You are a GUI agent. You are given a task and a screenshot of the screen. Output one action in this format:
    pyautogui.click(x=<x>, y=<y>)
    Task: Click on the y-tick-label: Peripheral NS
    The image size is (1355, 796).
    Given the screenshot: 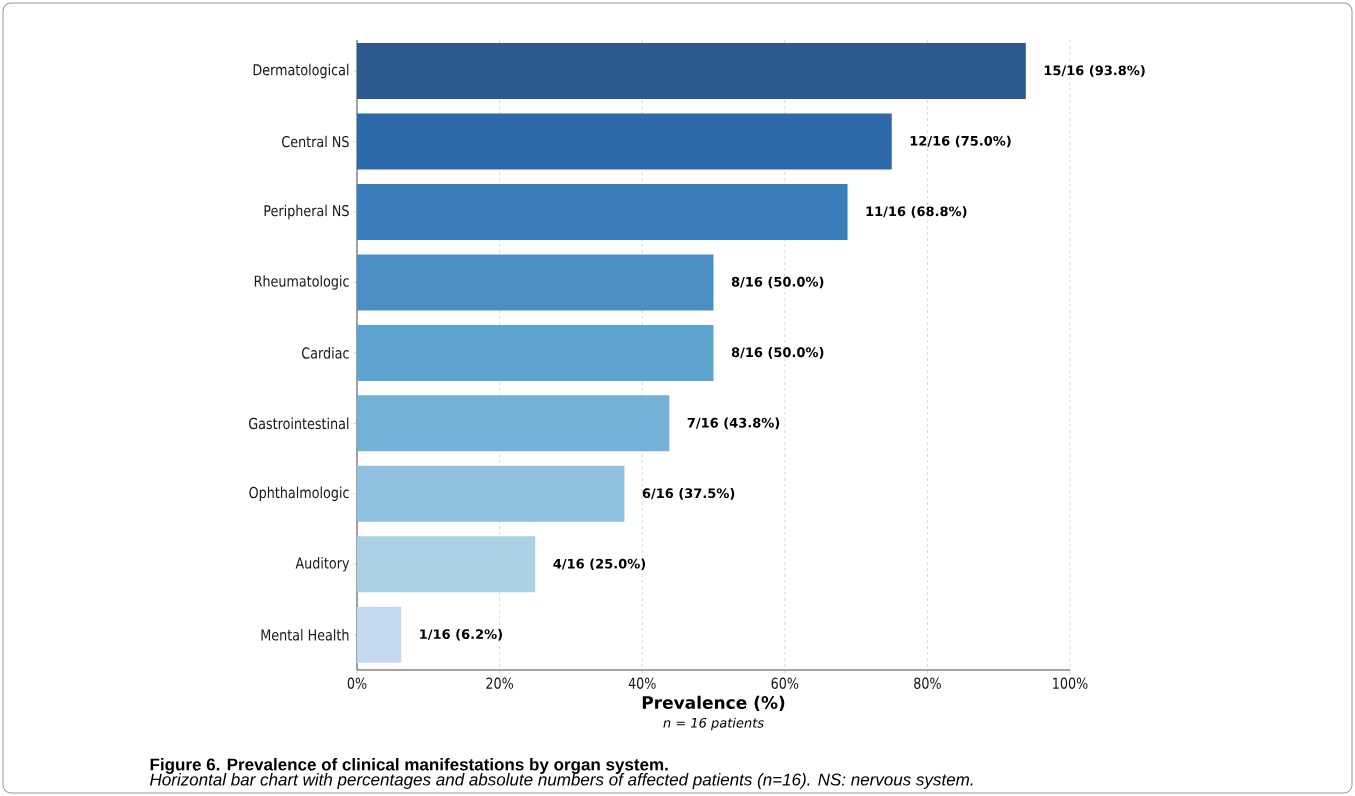 What is the action you would take?
    pyautogui.click(x=306, y=212)
    